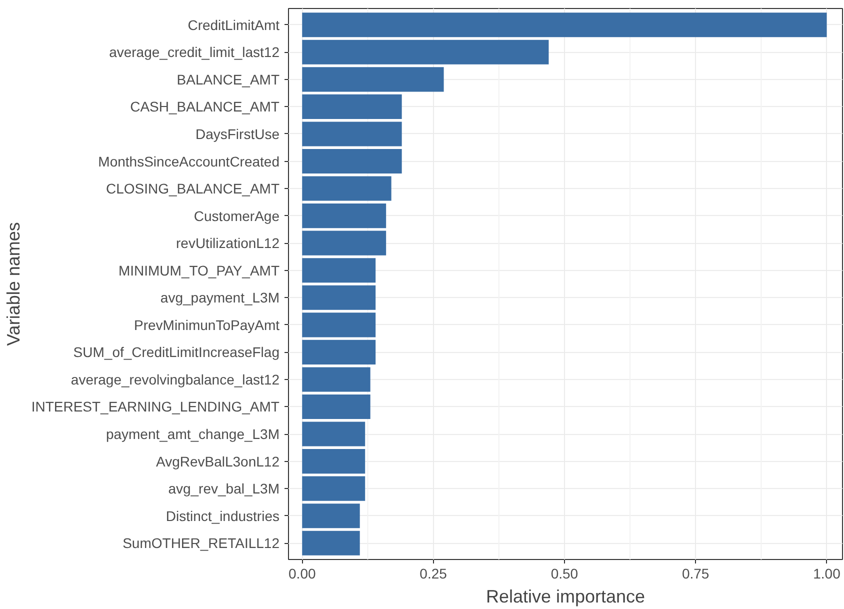 The height and width of the screenshot is (609, 844). Describe the element at coordinates (199, 270) in the screenshot. I see `y-tick-label: MINIMUM_TO_PAY_AMT` at that location.